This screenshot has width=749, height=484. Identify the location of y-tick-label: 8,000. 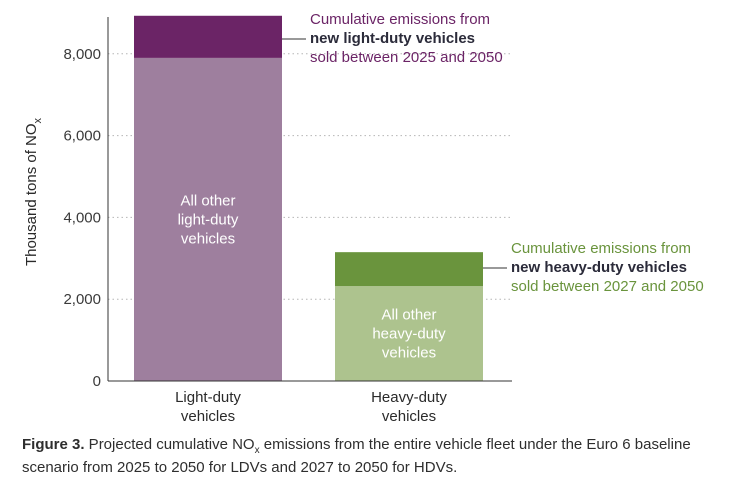
(82, 54).